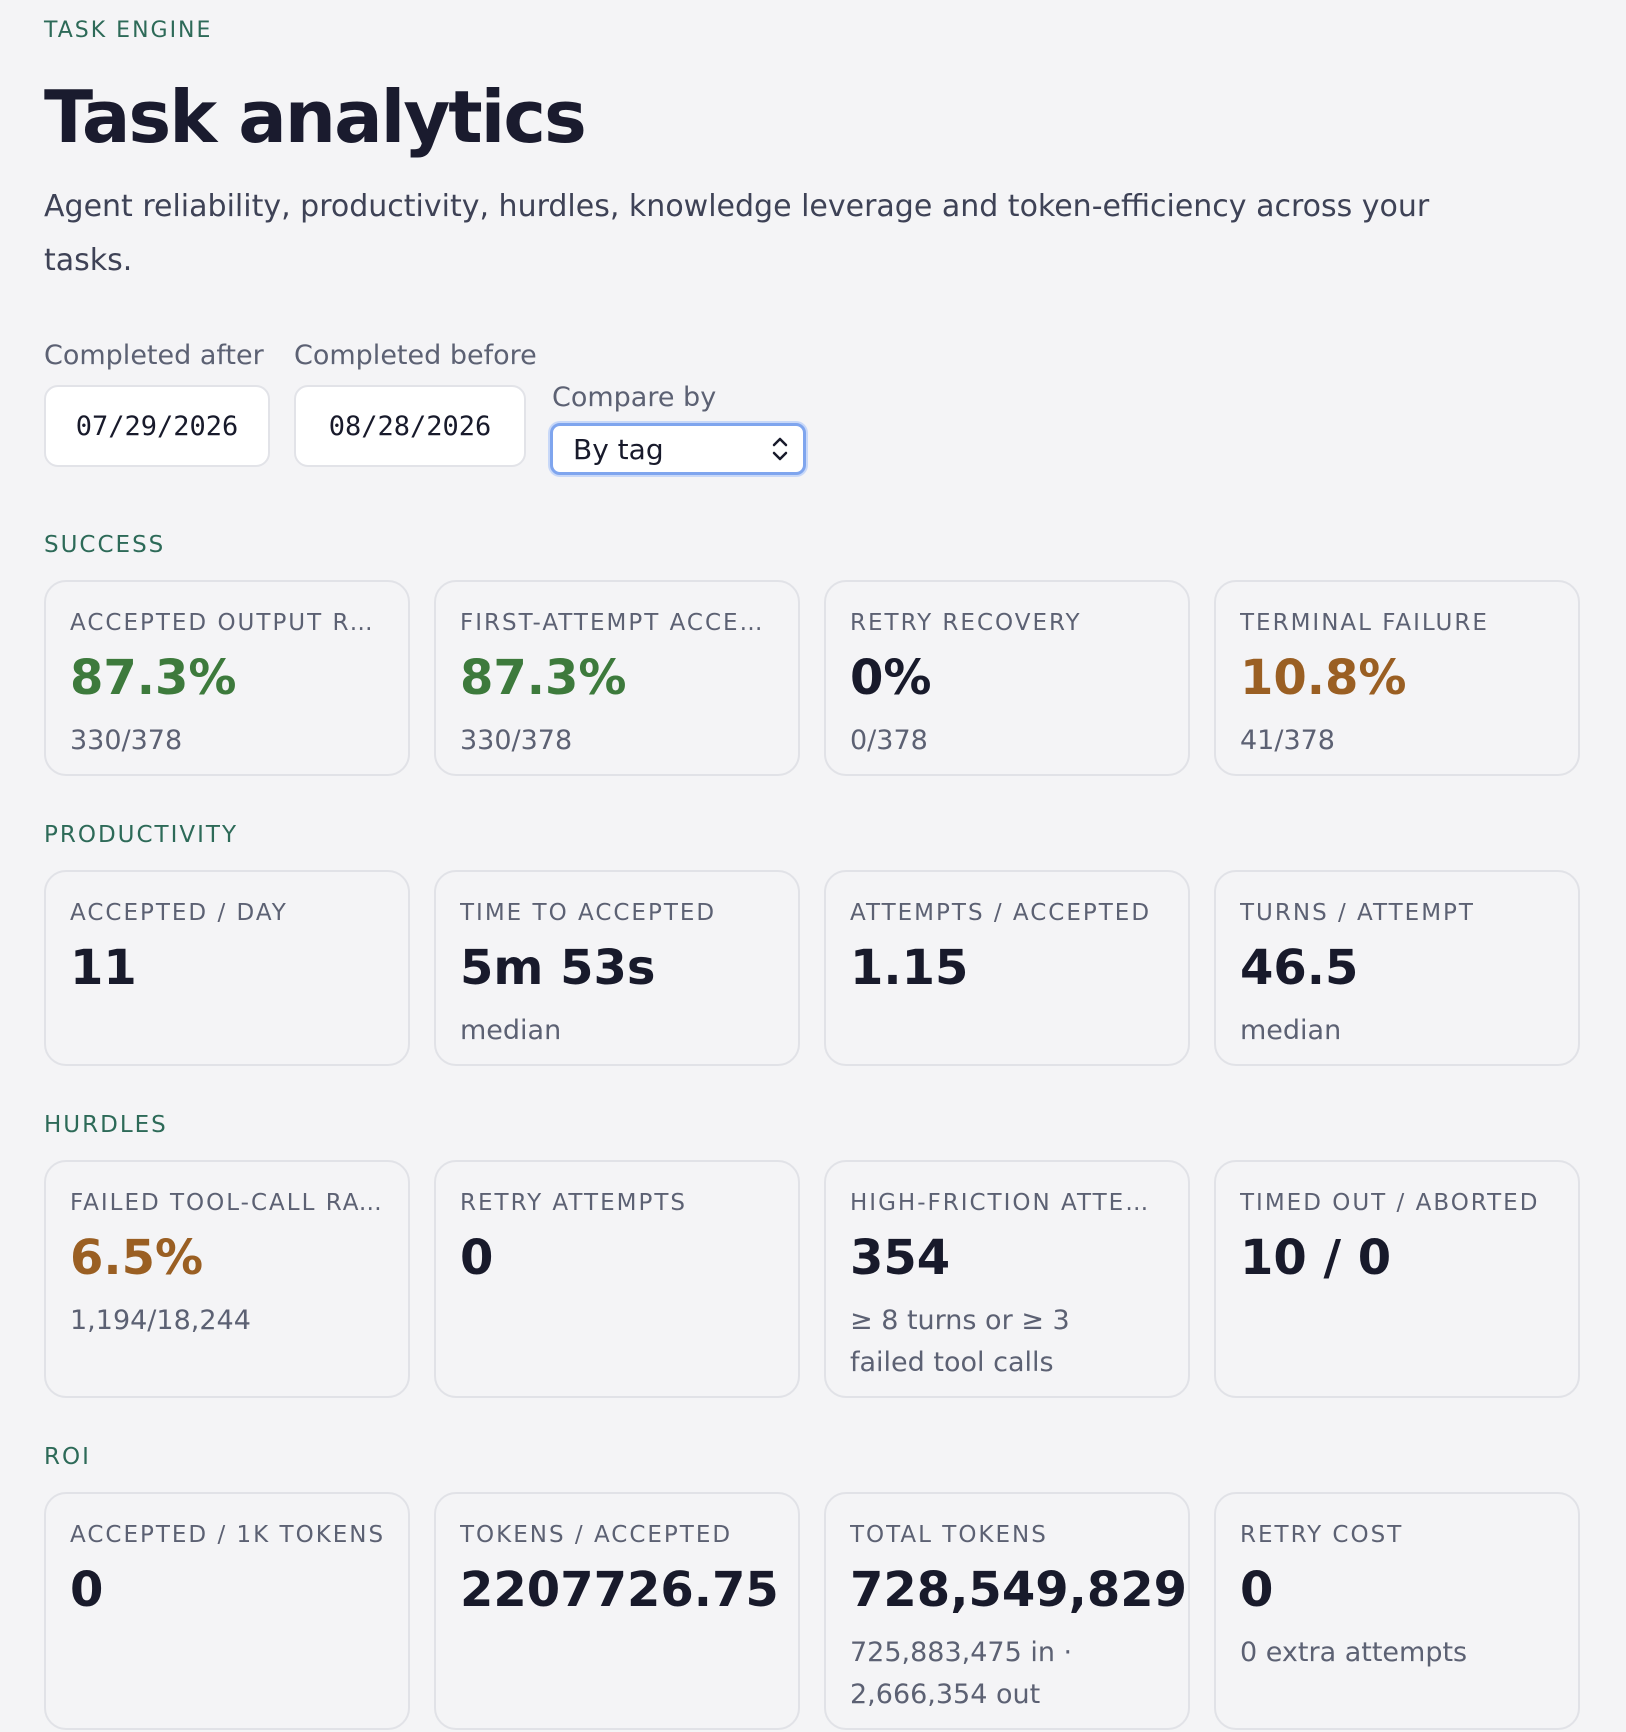  I want to click on metric-card-retry-cost: RETRY COST 0 0 extra attempts, so click(1397, 1611).